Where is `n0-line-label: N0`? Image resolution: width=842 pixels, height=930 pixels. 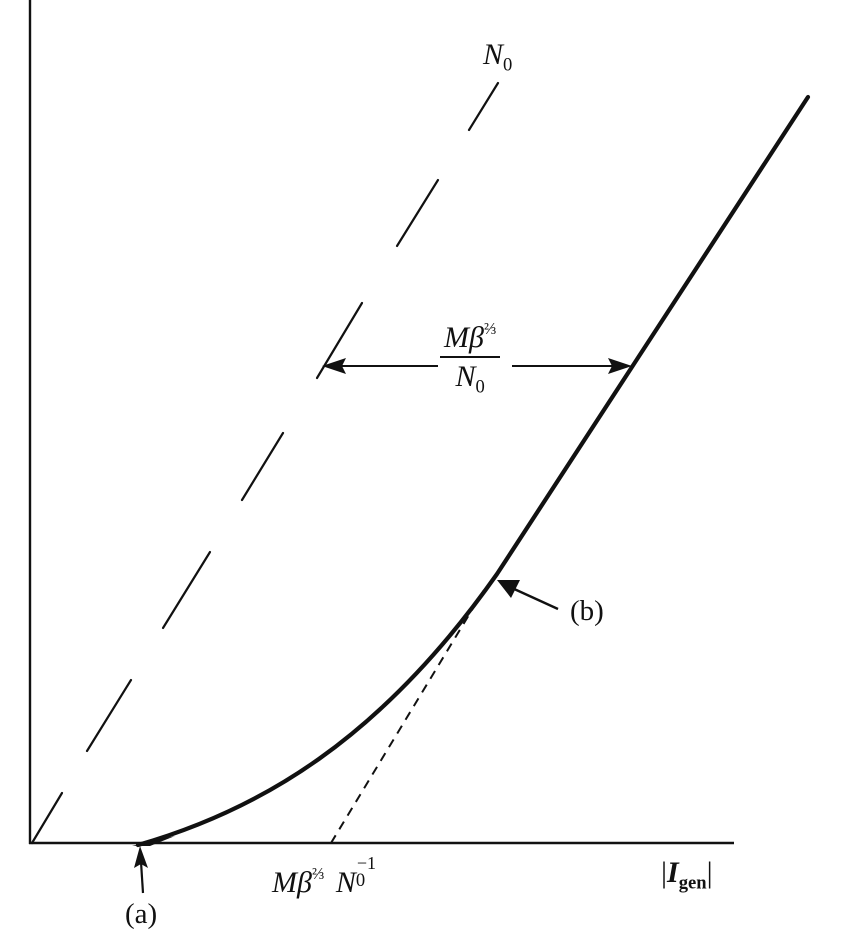 n0-line-label: N0 is located at coordinates (497, 57).